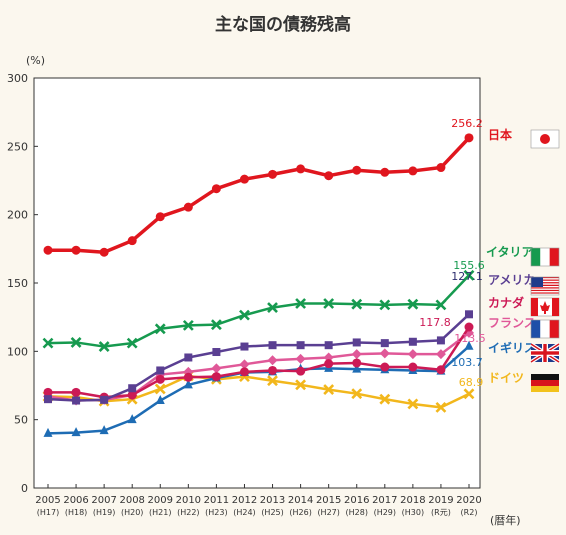  I want to click on x-tick-sublabel: (H17), so click(48, 512).